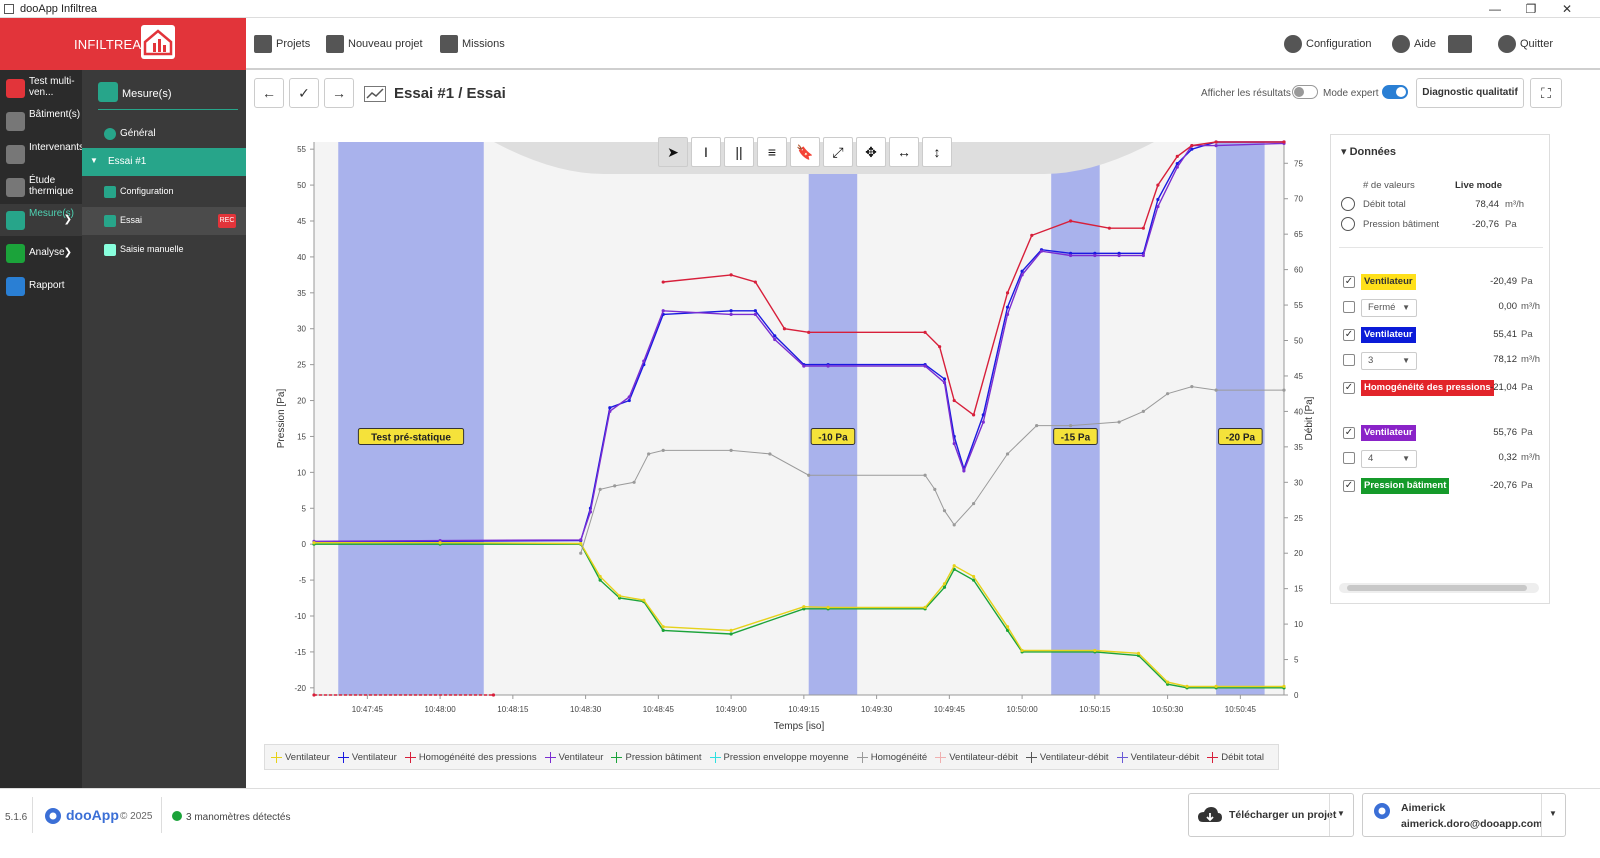 Image resolution: width=1600 pixels, height=858 pixels. What do you see at coordinates (862, 757) in the screenshot?
I see `legend-marker-icon` at bounding box center [862, 757].